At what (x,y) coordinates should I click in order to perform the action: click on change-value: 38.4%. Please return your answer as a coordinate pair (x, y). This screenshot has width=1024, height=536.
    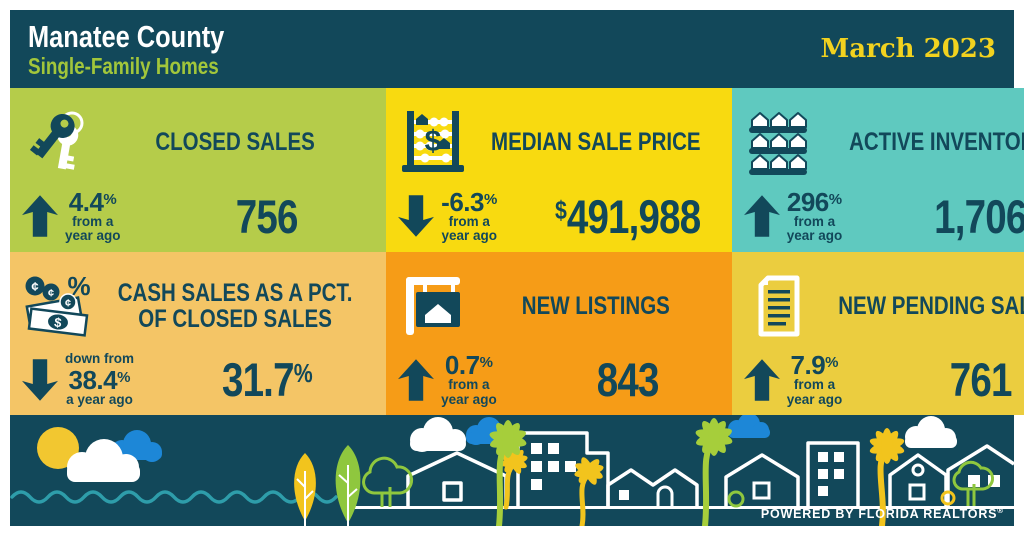
    Looking at the image, I should click on (99, 379).